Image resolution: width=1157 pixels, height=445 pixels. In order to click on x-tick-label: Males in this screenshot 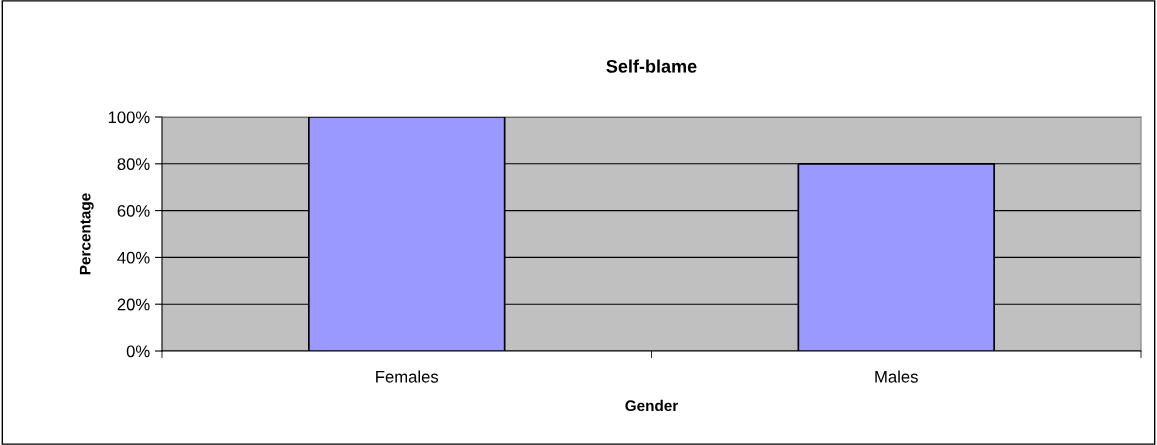, I will do `click(896, 376)`.